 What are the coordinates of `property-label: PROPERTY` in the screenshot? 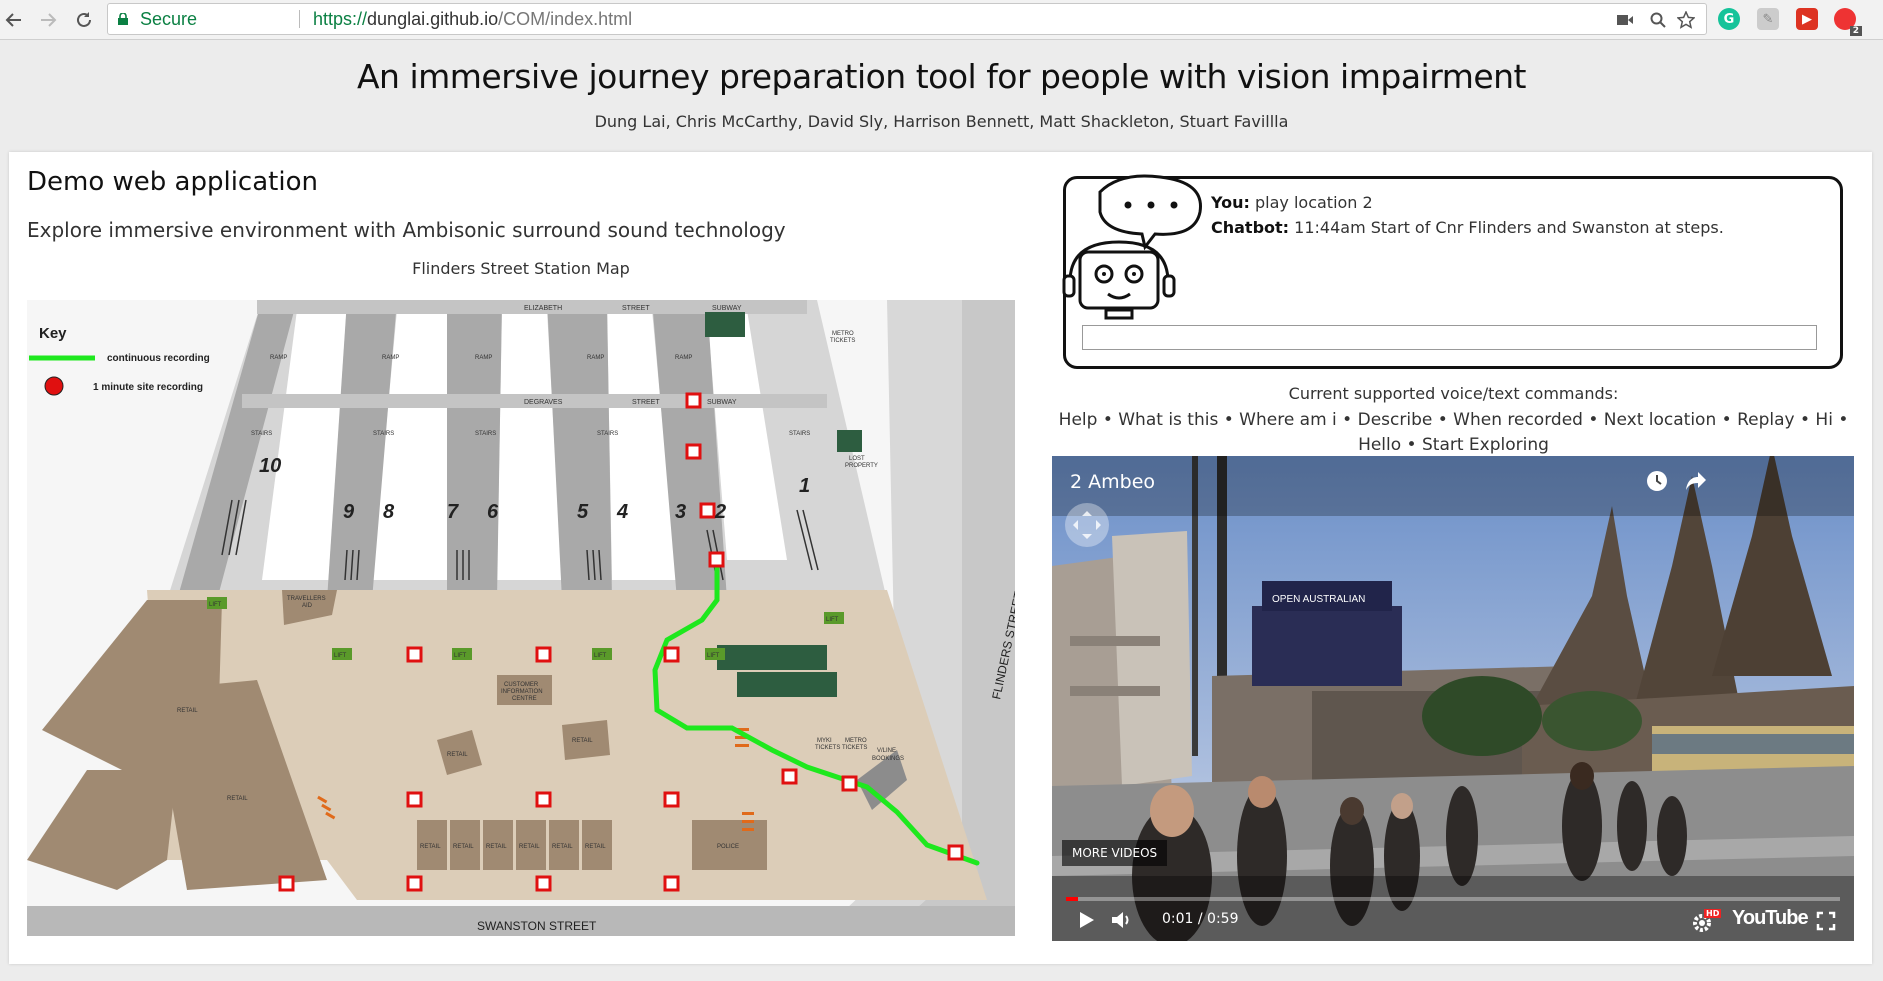 It's located at (861, 466).